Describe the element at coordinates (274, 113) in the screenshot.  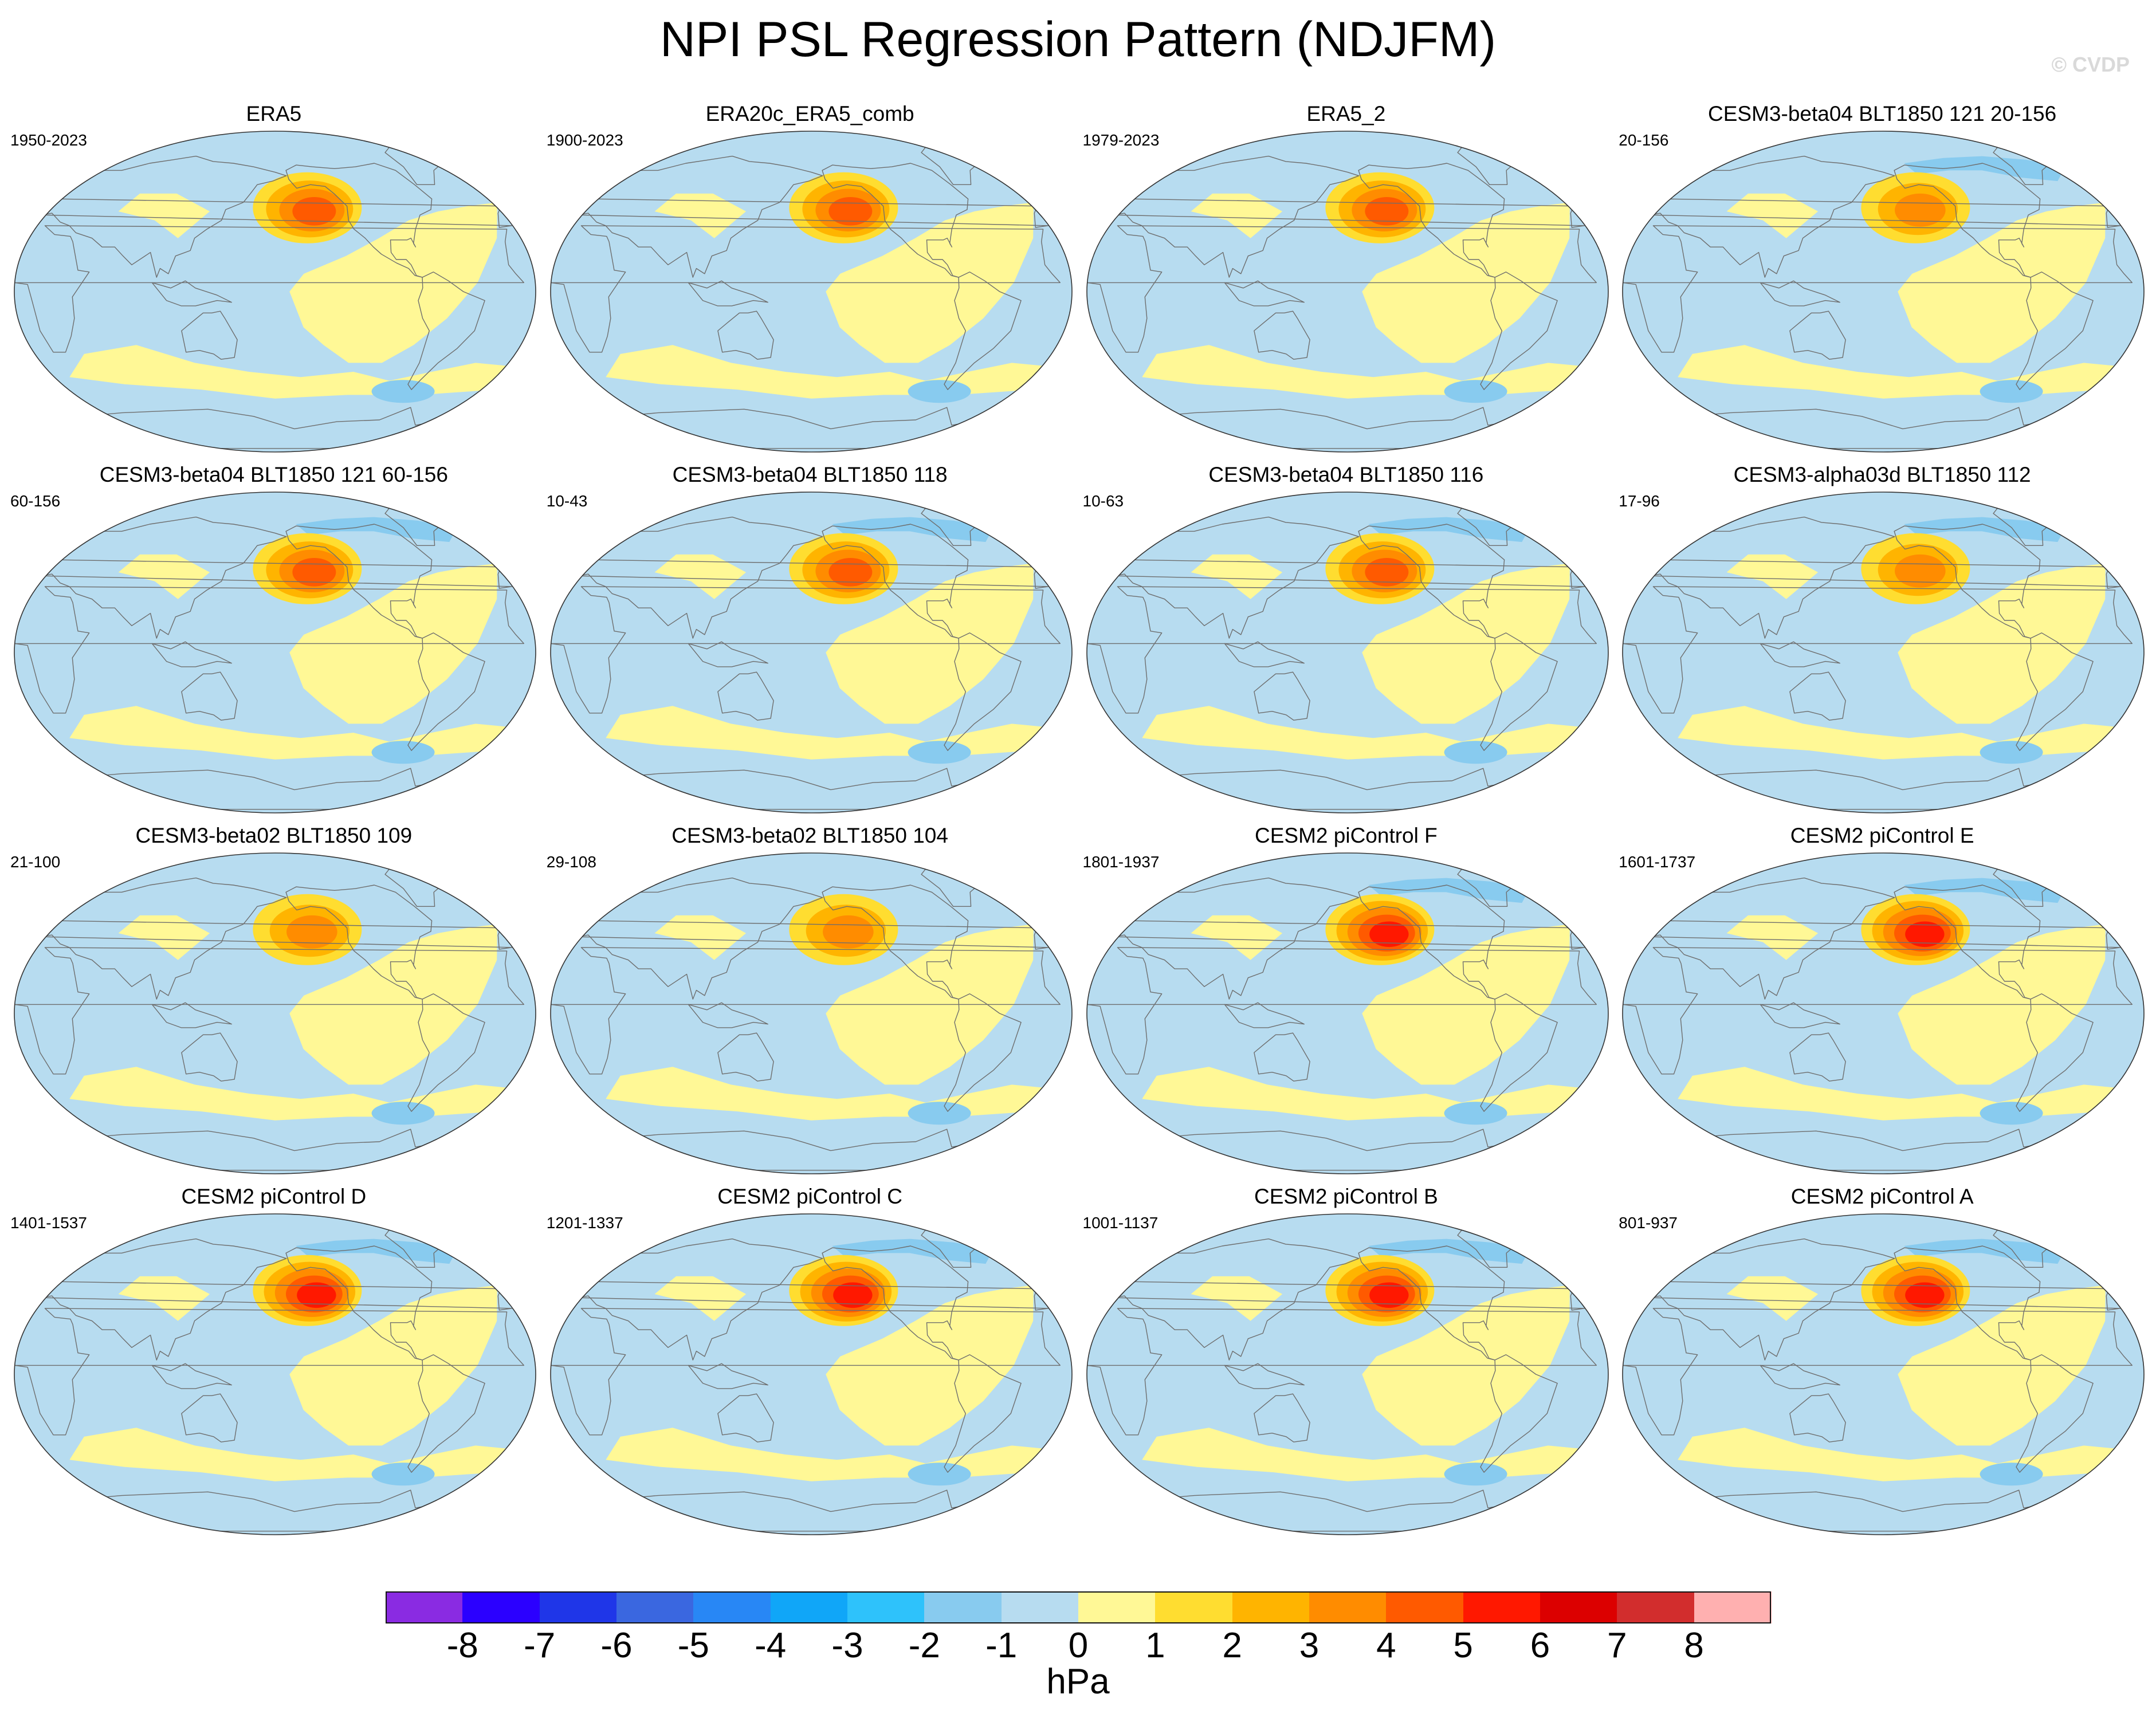
I see `panel-title: ERA5` at that location.